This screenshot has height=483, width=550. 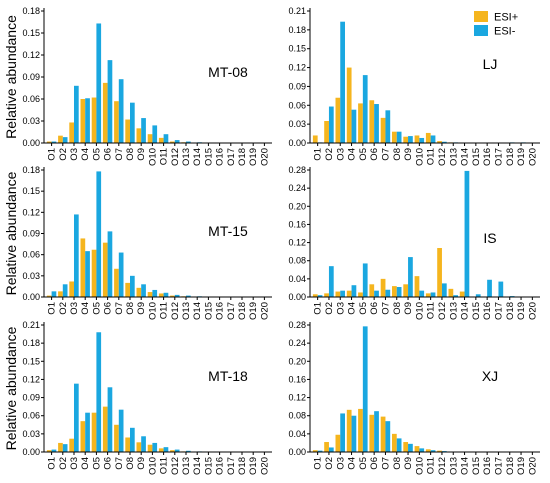 What do you see at coordinates (297, 49) in the screenshot?
I see `y-tick-label: 0.15` at bounding box center [297, 49].